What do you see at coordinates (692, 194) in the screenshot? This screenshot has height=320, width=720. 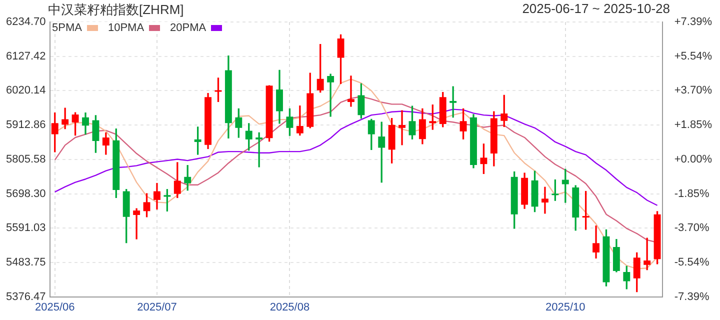 I see `y2-tick-label: -1.85%` at bounding box center [692, 194].